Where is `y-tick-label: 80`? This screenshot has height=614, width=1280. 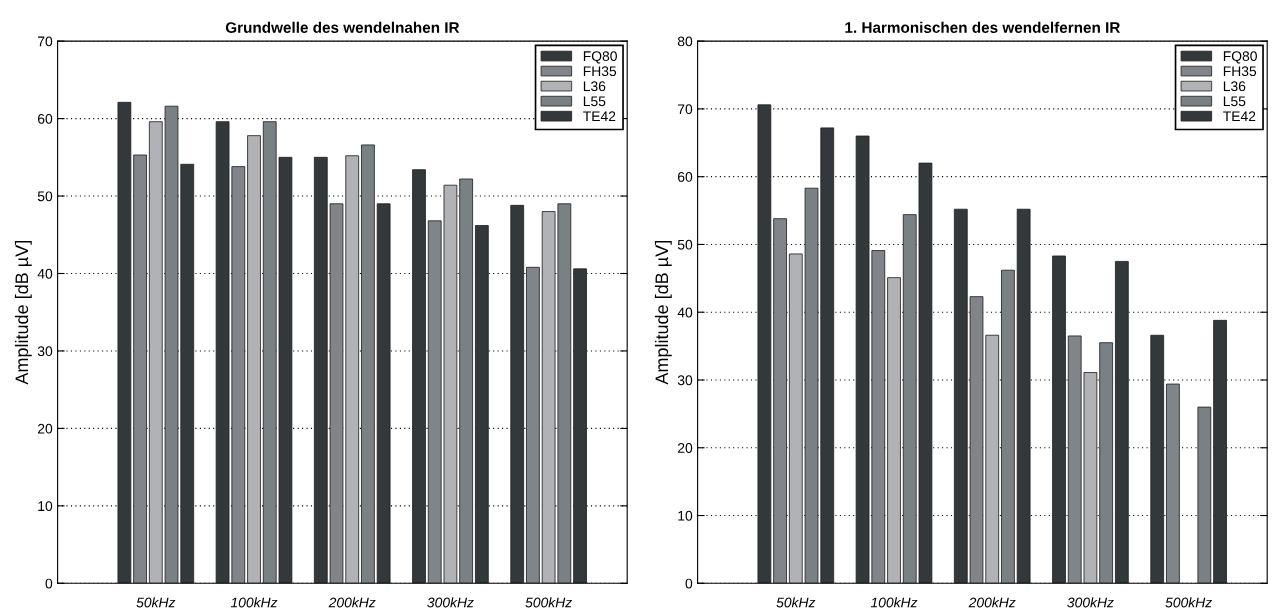 y-tick-label: 80 is located at coordinates (685, 41).